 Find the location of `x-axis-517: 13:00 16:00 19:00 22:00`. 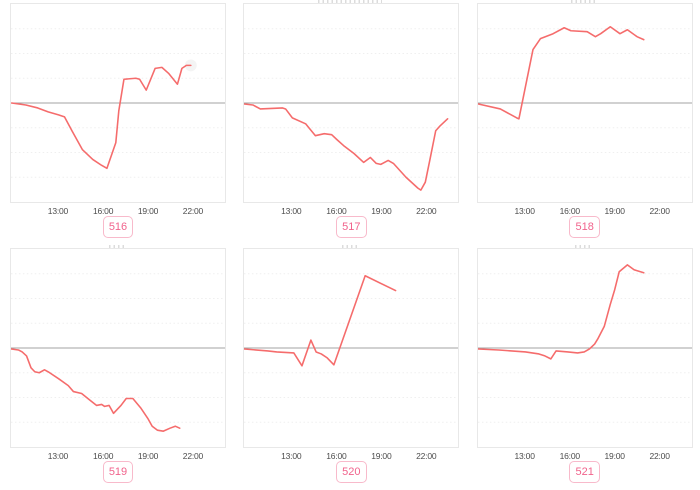

x-axis-517: 13:00 16:00 19:00 22:00 is located at coordinates (351, 211).